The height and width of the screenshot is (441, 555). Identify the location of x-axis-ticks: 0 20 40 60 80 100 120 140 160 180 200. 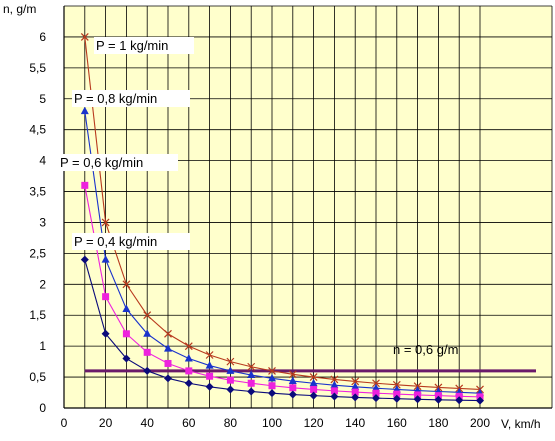
(276, 423).